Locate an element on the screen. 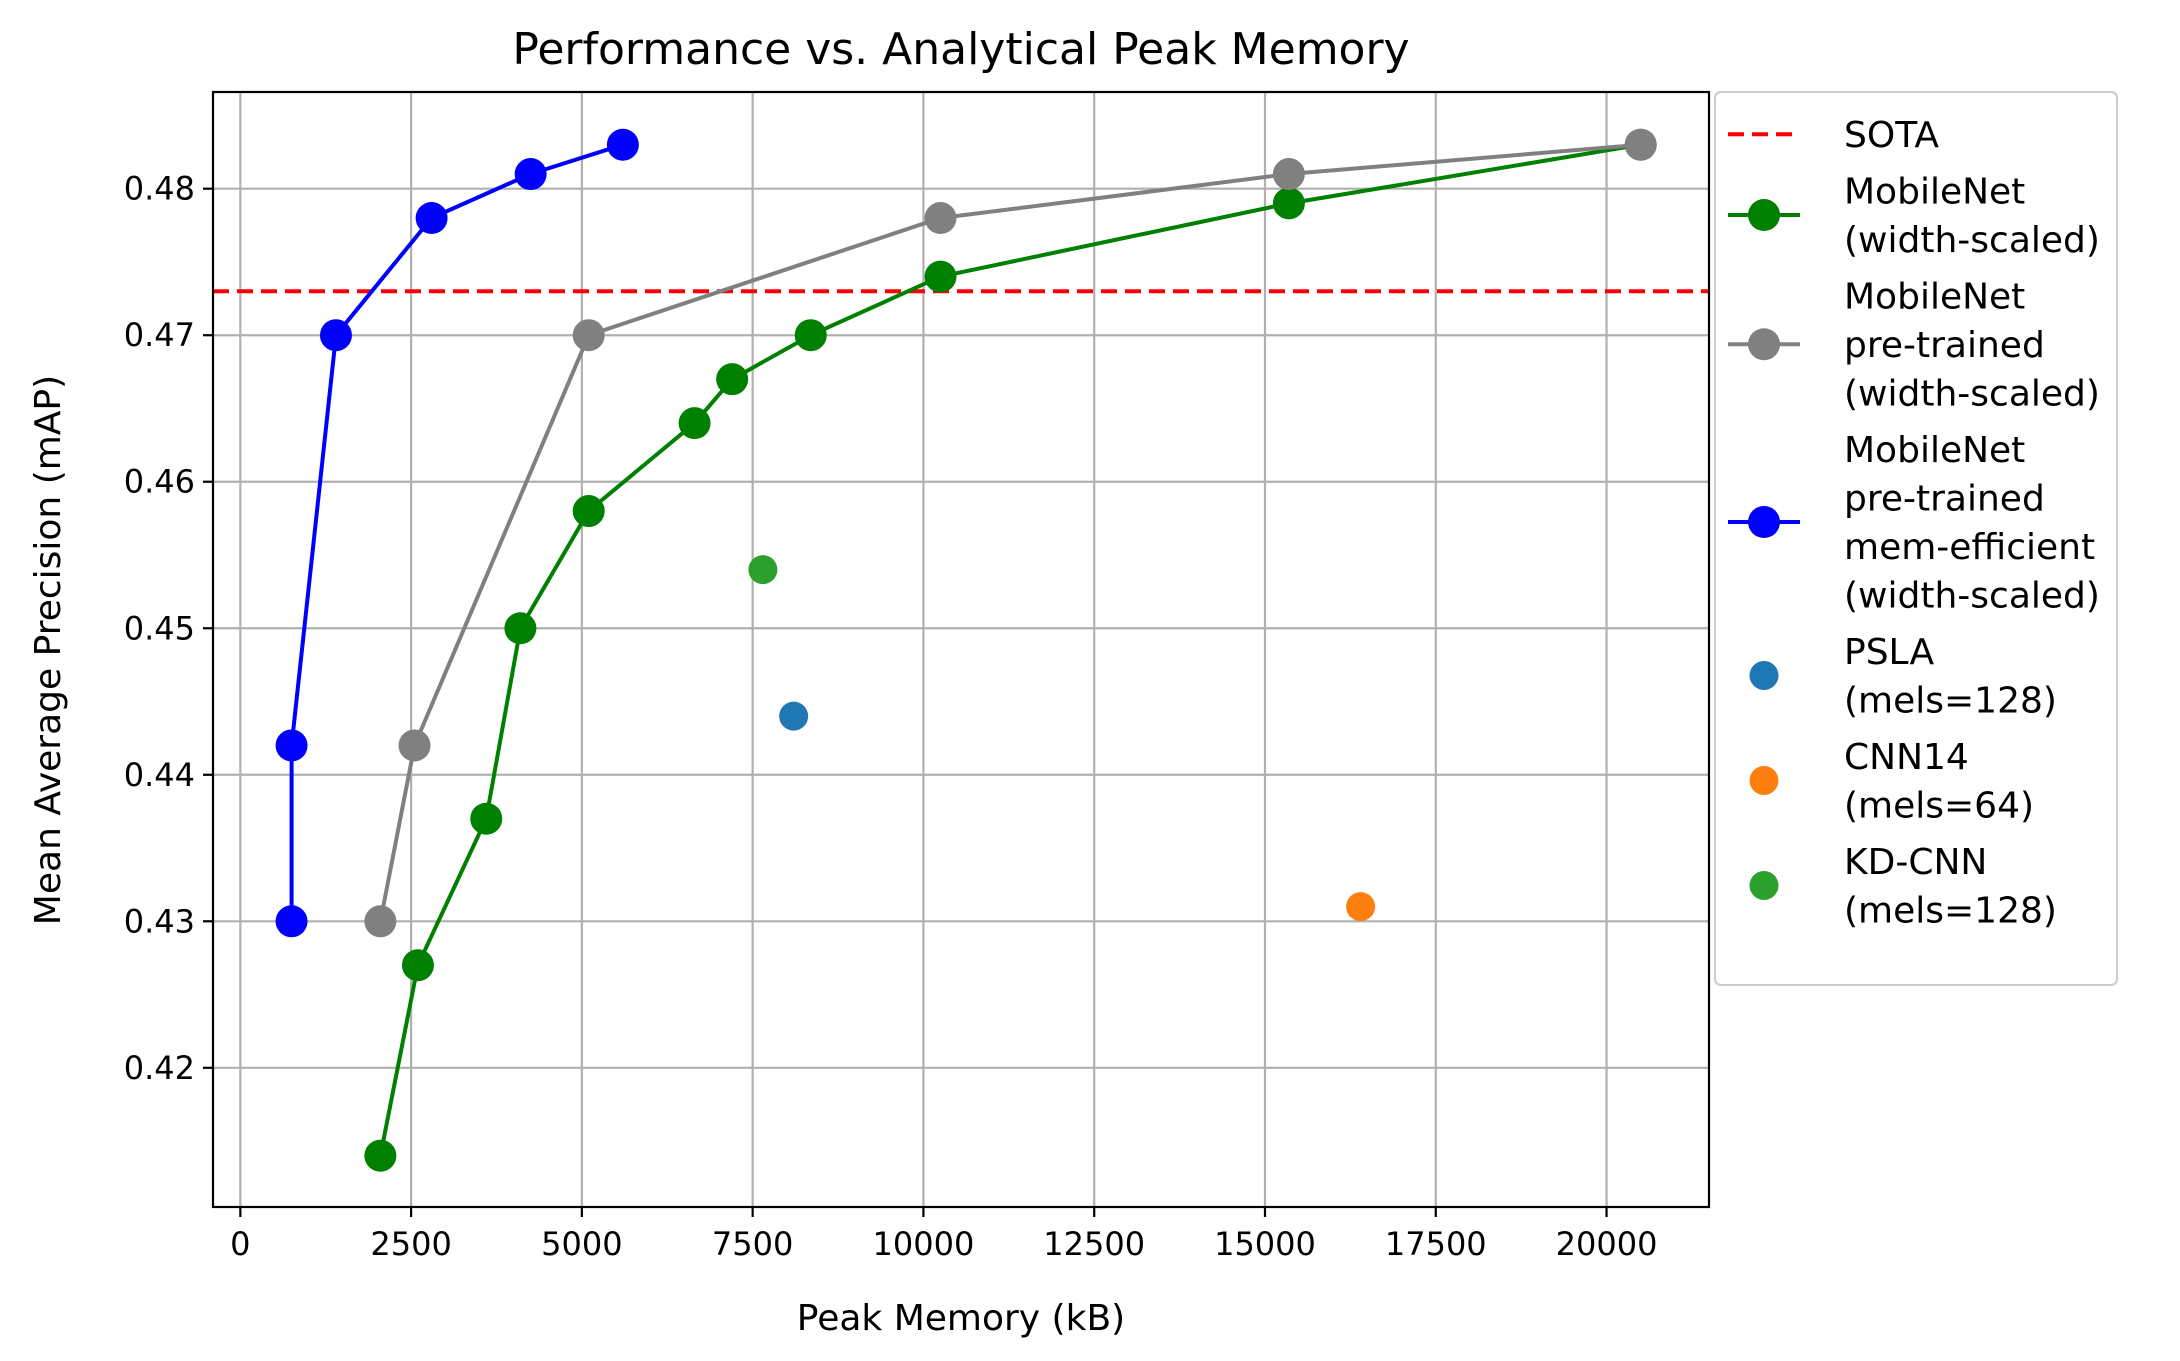 This screenshot has height=1361, width=2180. legend-label: PSLA is located at coordinates (1889, 652).